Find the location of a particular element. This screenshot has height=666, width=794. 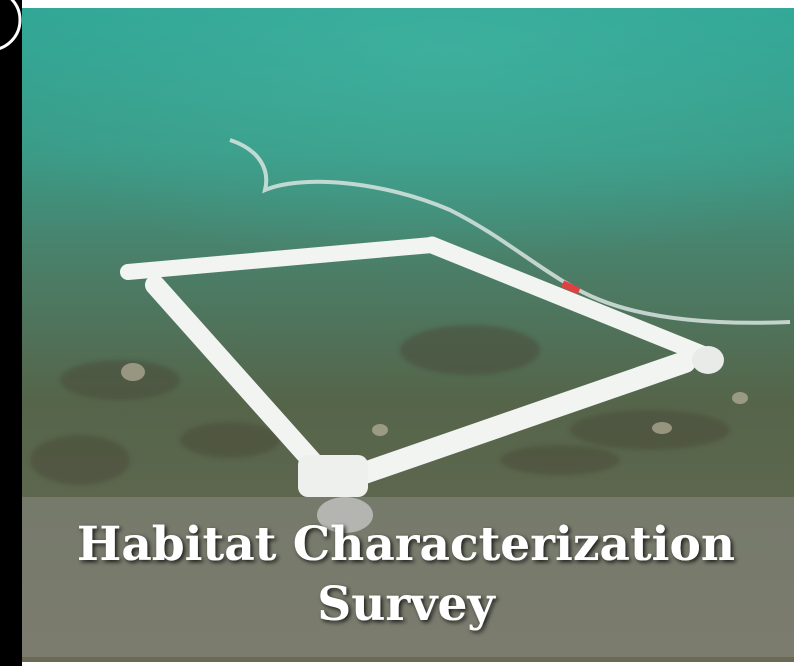

caption-line: Survey is located at coordinates (406, 604).